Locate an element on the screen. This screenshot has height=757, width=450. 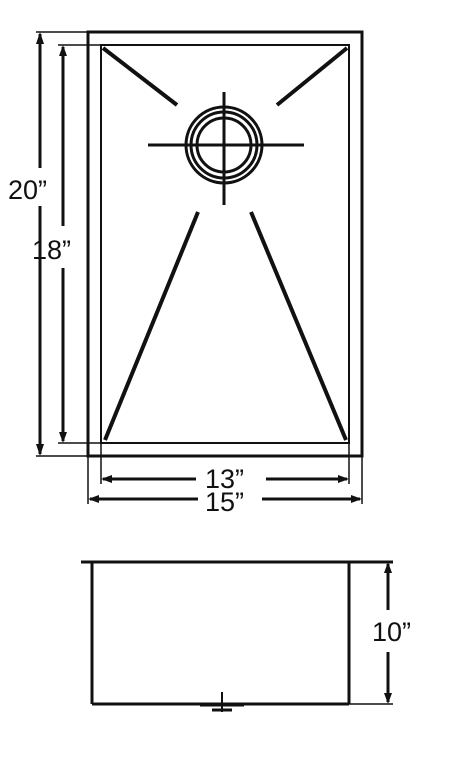
width-extension-lines is located at coordinates (225, 473).